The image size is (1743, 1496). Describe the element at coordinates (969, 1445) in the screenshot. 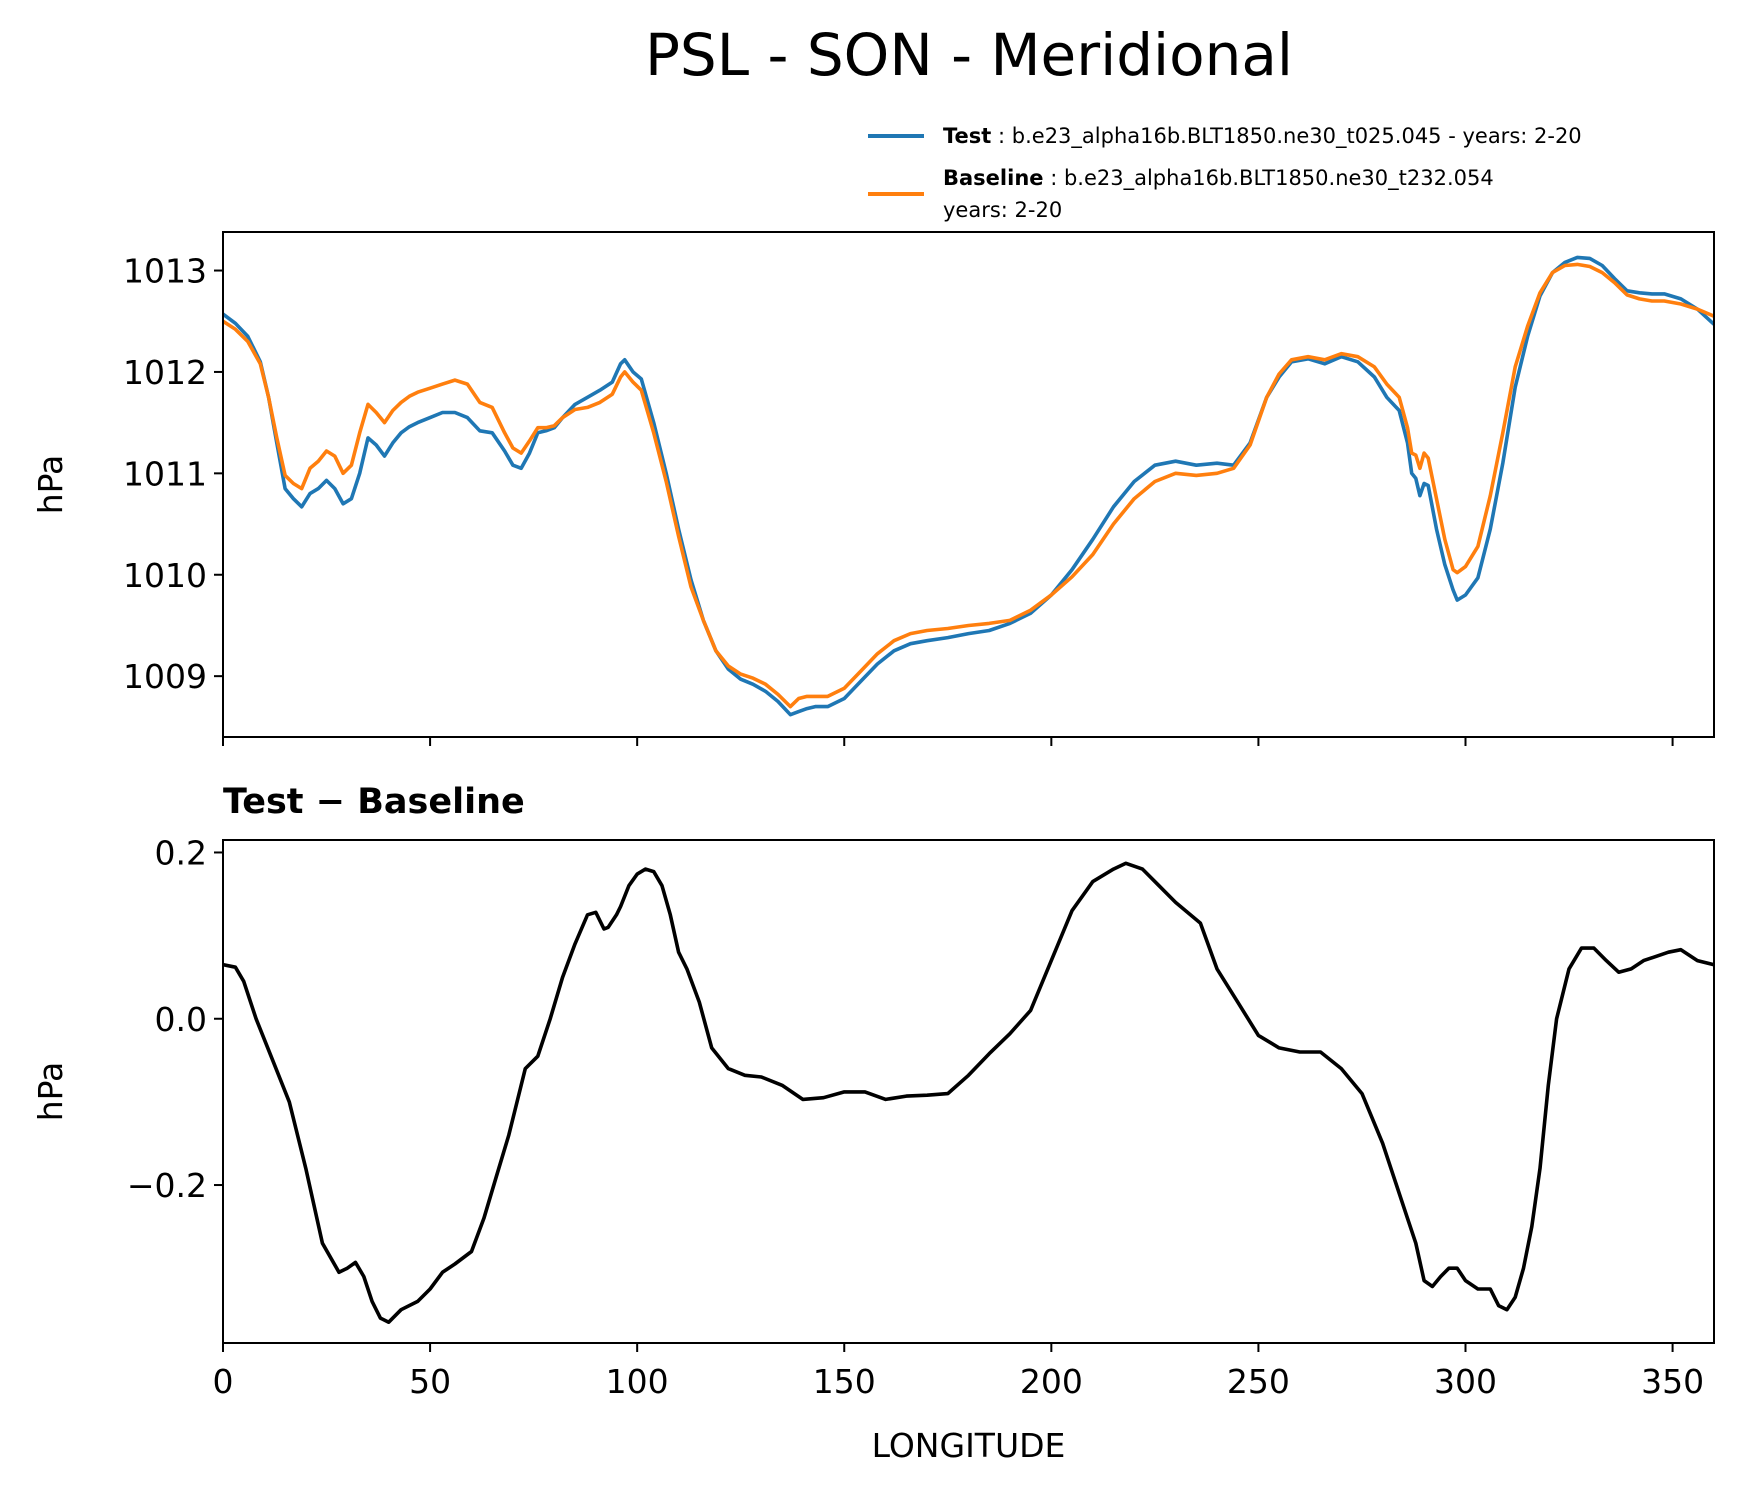

I see `x-axis-label: LONGITUDE` at that location.